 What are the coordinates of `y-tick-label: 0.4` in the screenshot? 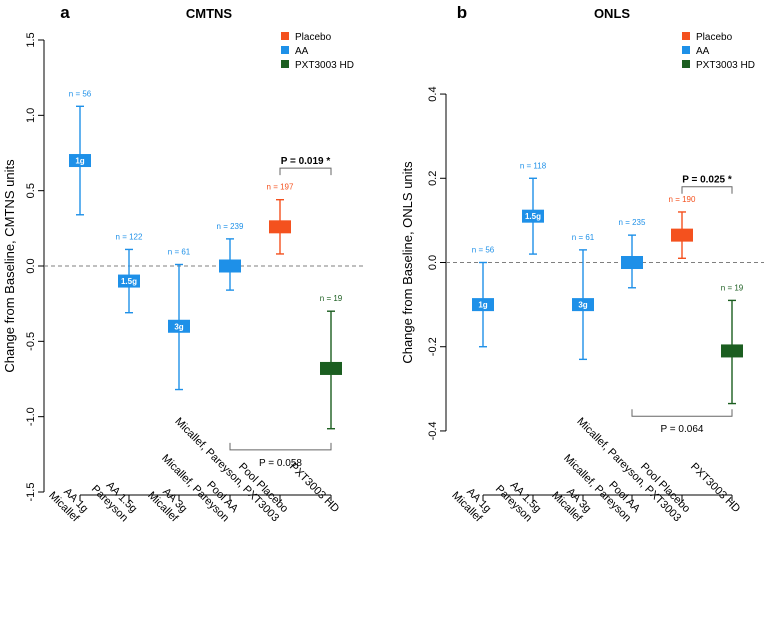 It's located at (433, 93).